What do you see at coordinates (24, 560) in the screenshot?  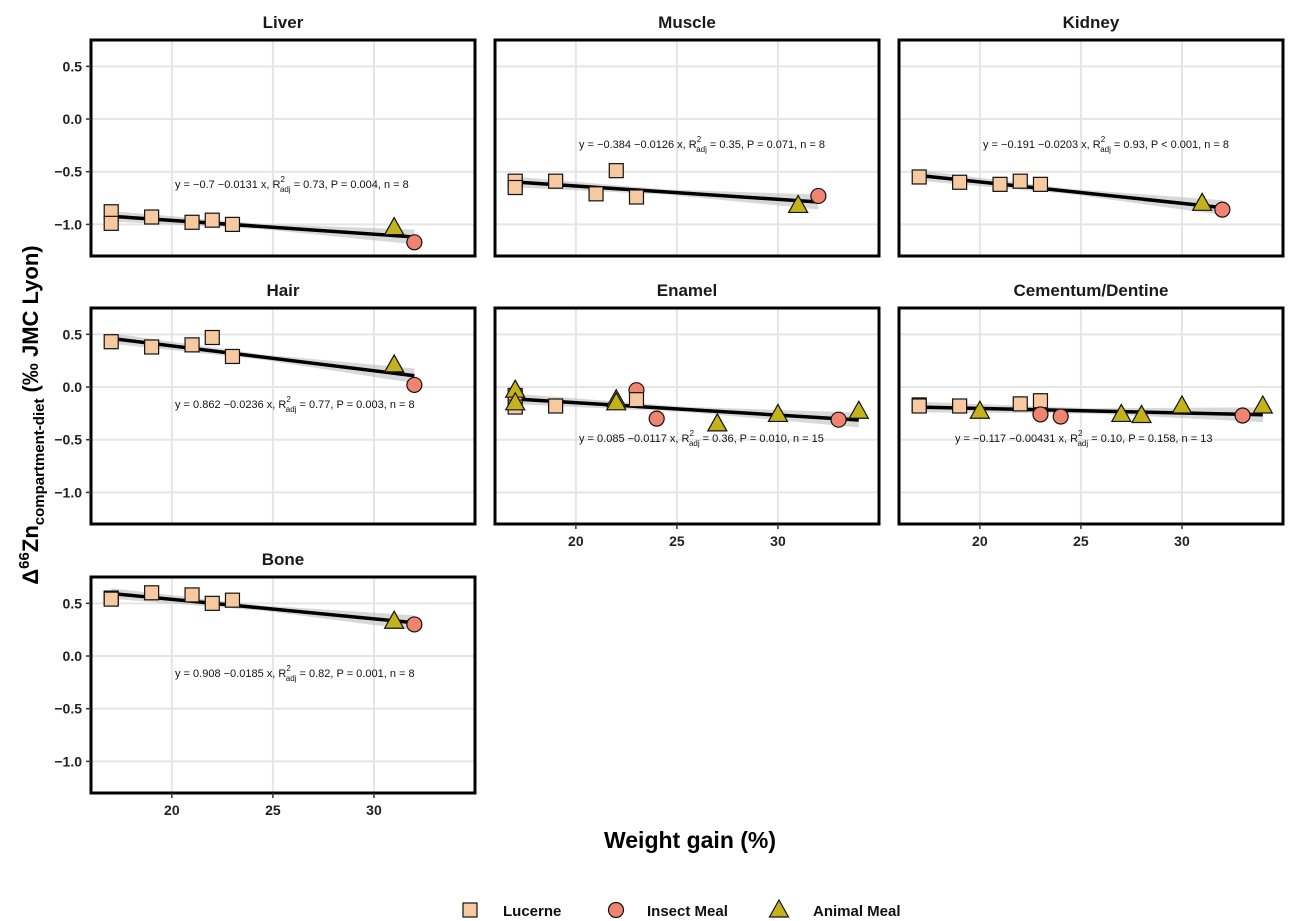 I see `y-axis-title-superscript: 66` at bounding box center [24, 560].